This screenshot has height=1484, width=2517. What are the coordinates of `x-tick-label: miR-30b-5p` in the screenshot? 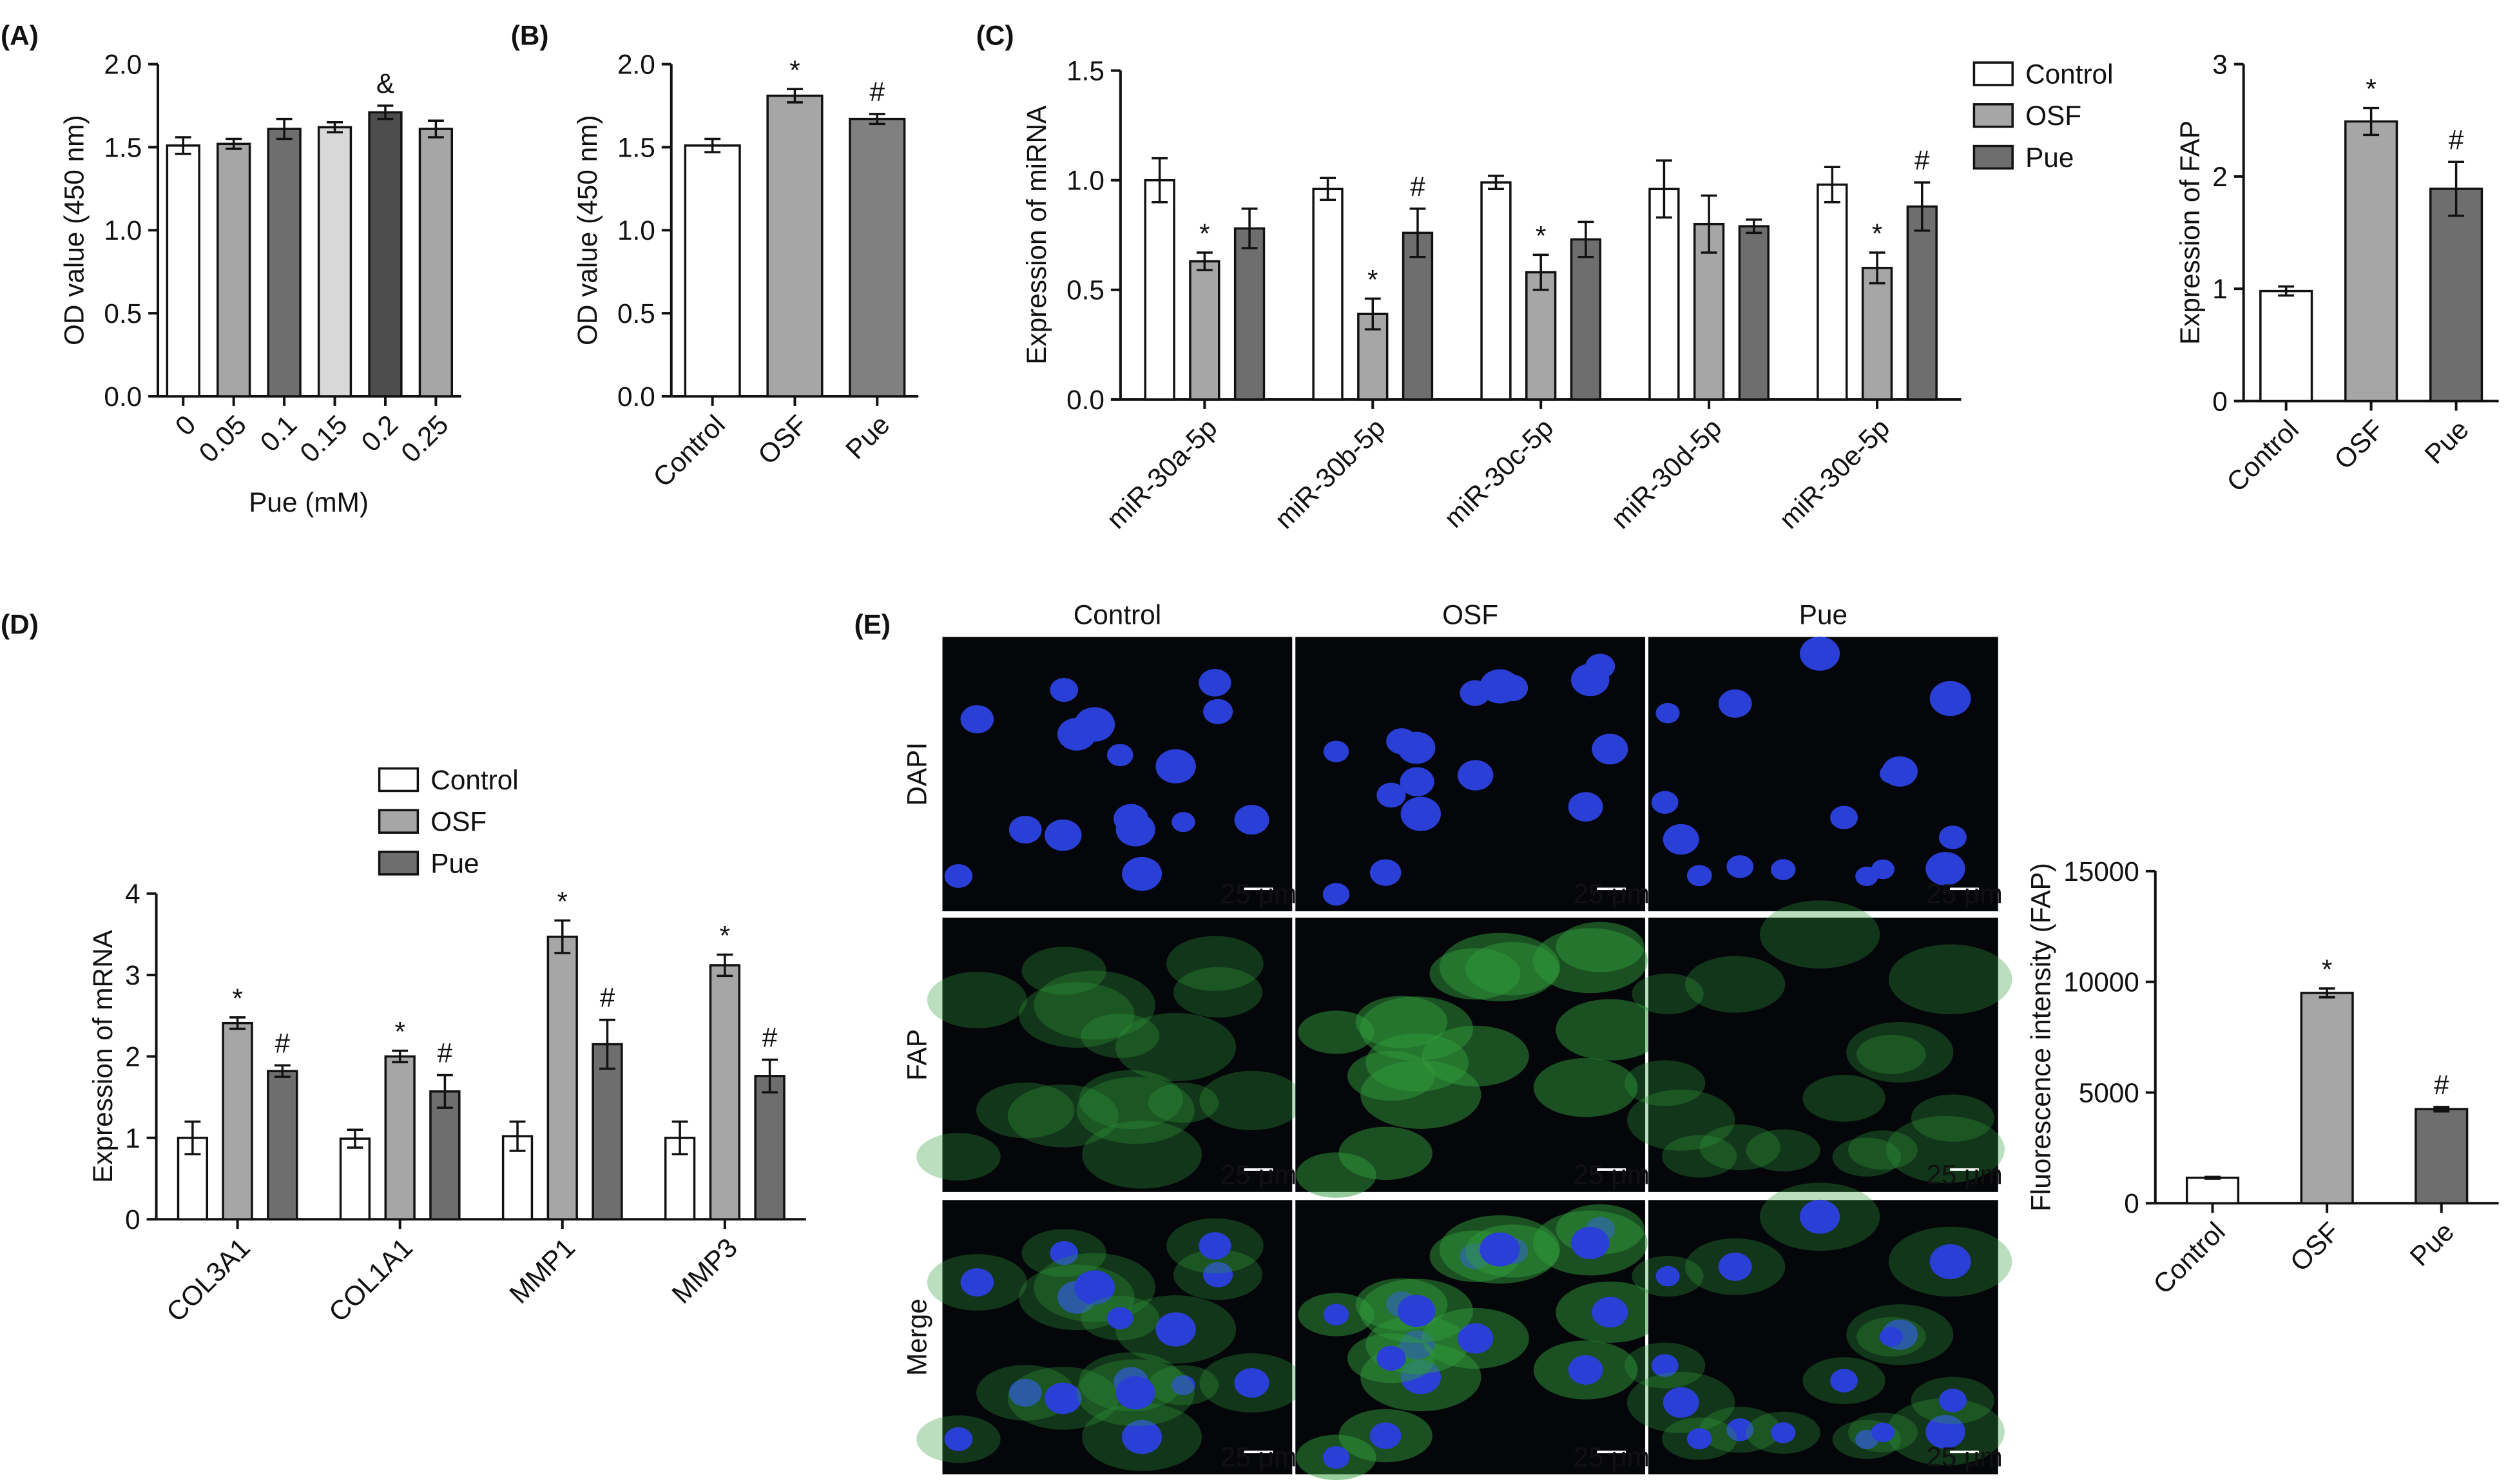 It's located at (1330, 473).